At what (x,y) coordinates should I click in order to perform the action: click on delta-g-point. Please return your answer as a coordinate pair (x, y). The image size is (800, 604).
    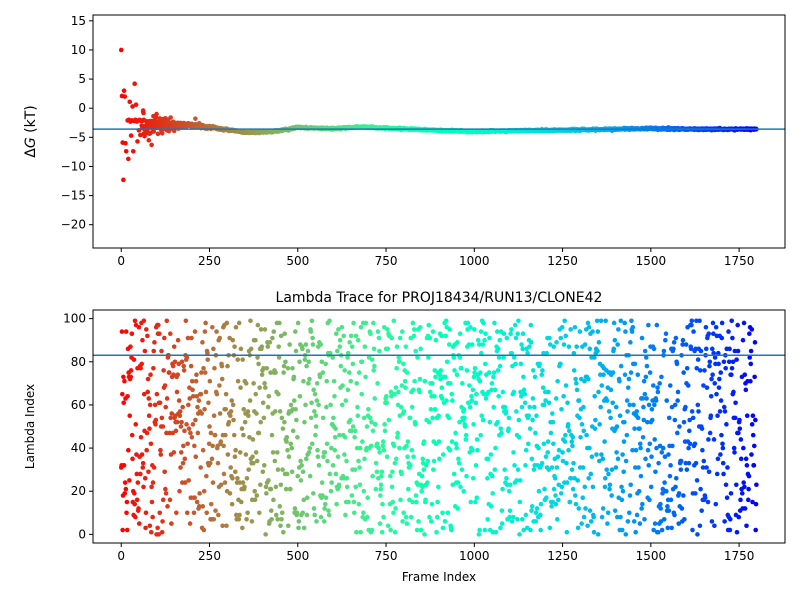
    Looking at the image, I should click on (151, 145).